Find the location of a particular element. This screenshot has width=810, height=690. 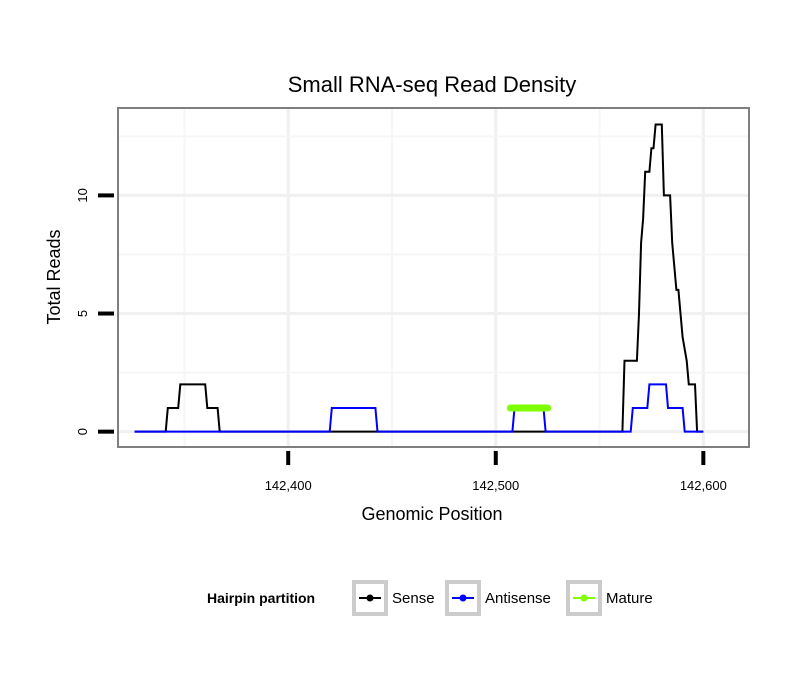

legend-item-sense: Sense is located at coordinates (393, 598).